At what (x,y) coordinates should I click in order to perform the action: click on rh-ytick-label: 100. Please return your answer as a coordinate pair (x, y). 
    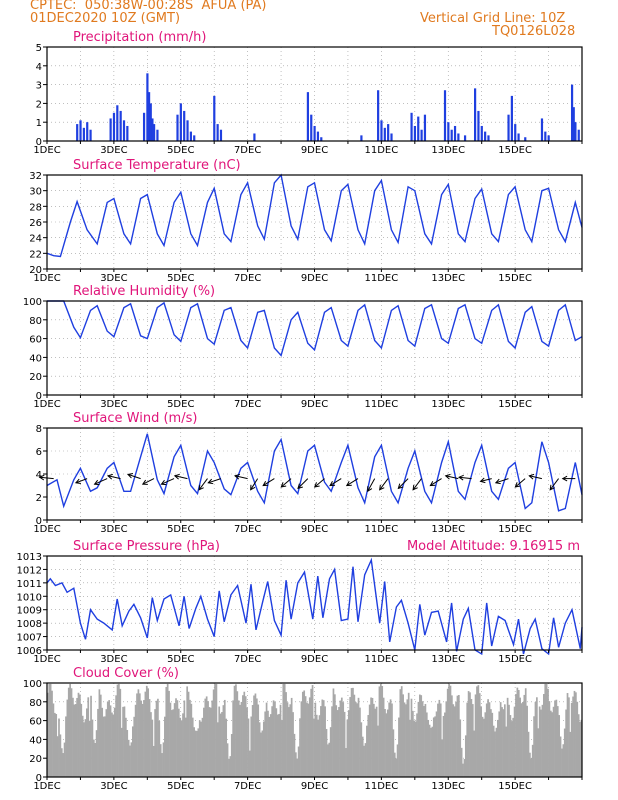
    Looking at the image, I should click on (32, 302).